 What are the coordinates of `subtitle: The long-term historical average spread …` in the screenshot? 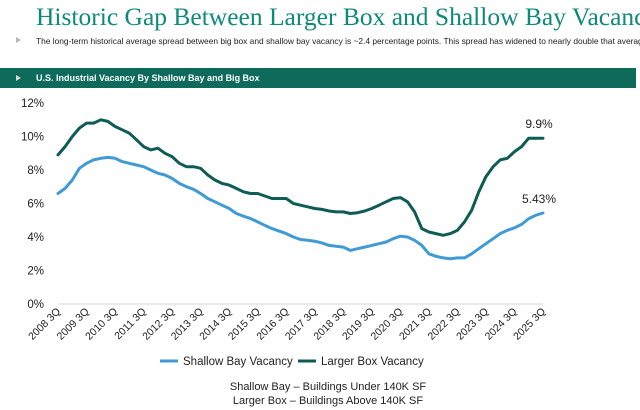 It's located at (338, 41).